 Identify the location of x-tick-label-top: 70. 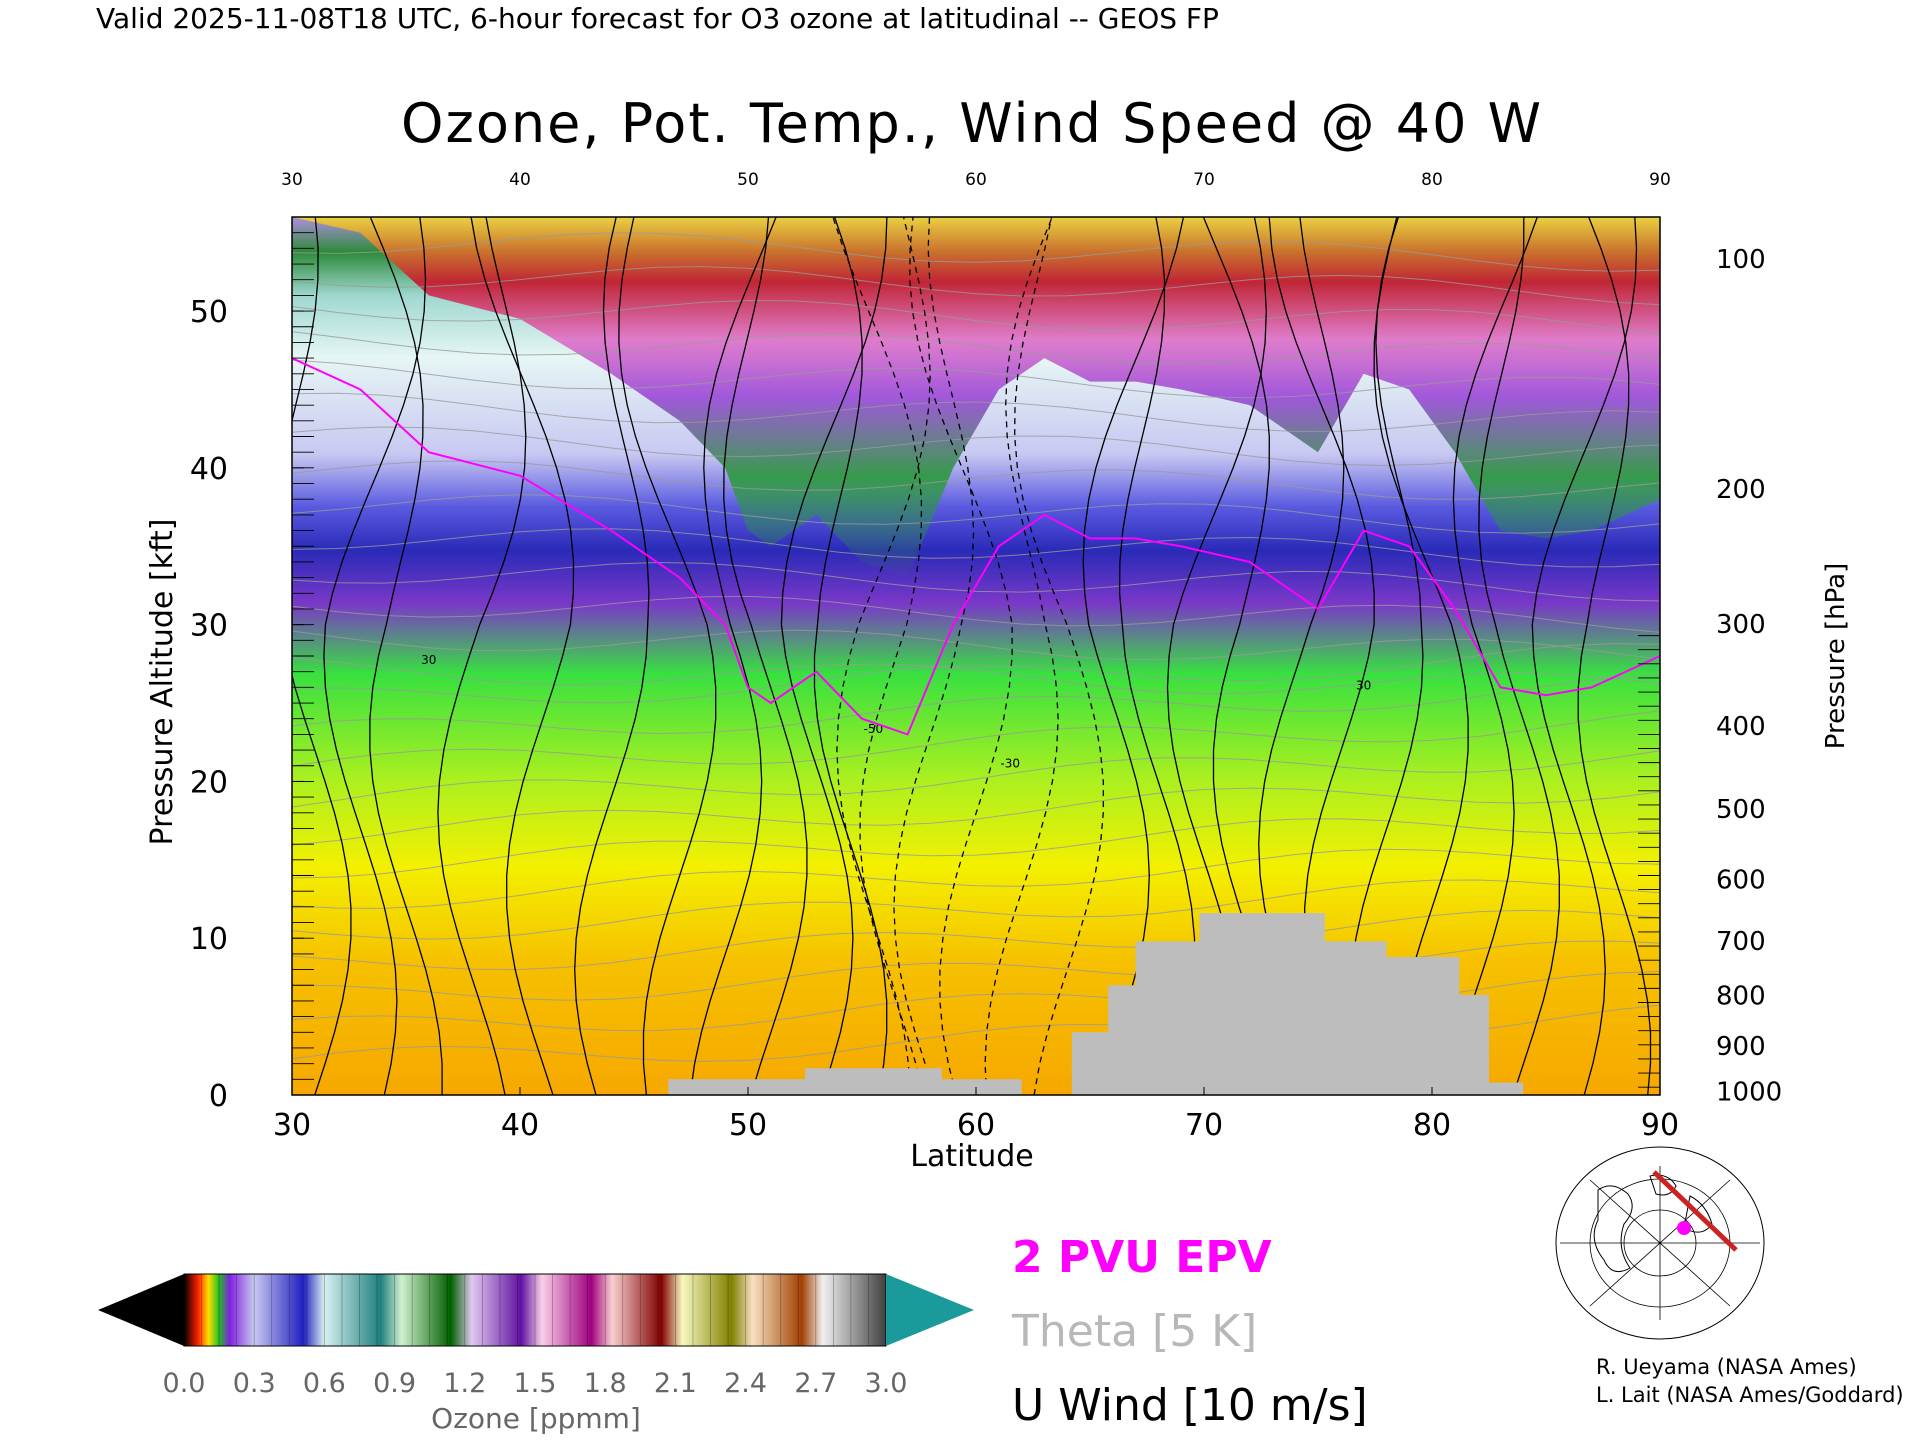
(1204, 180).